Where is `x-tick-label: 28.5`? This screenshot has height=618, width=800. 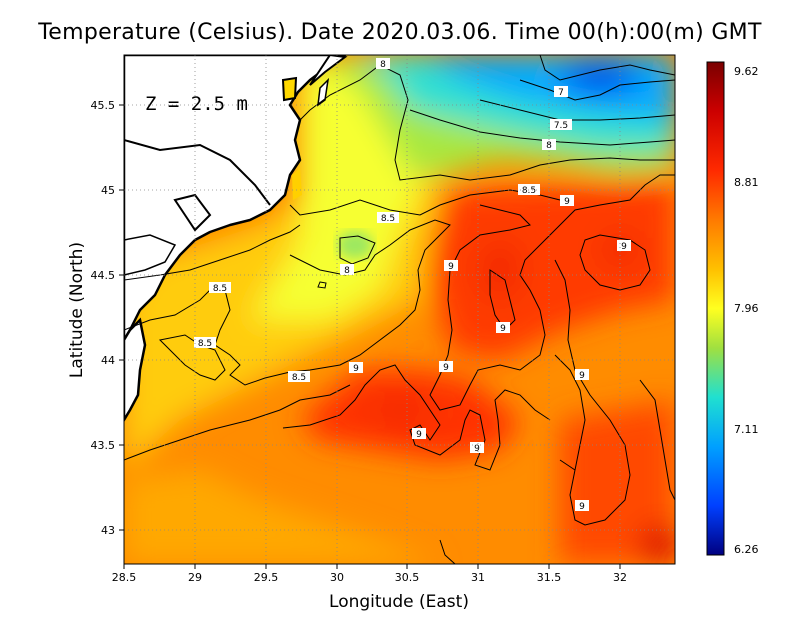 x-tick-label: 28.5 is located at coordinates (124, 577).